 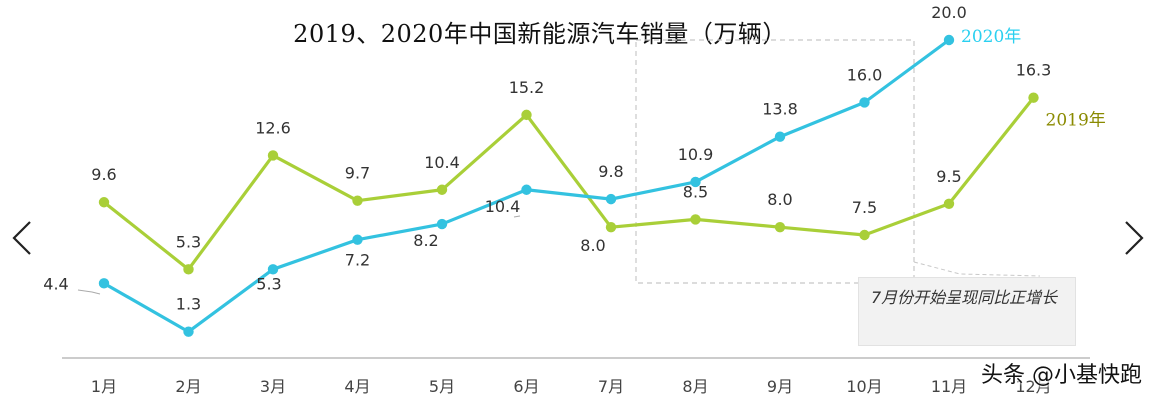 I want to click on data-label-0-6: 8.0, so click(x=592, y=245).